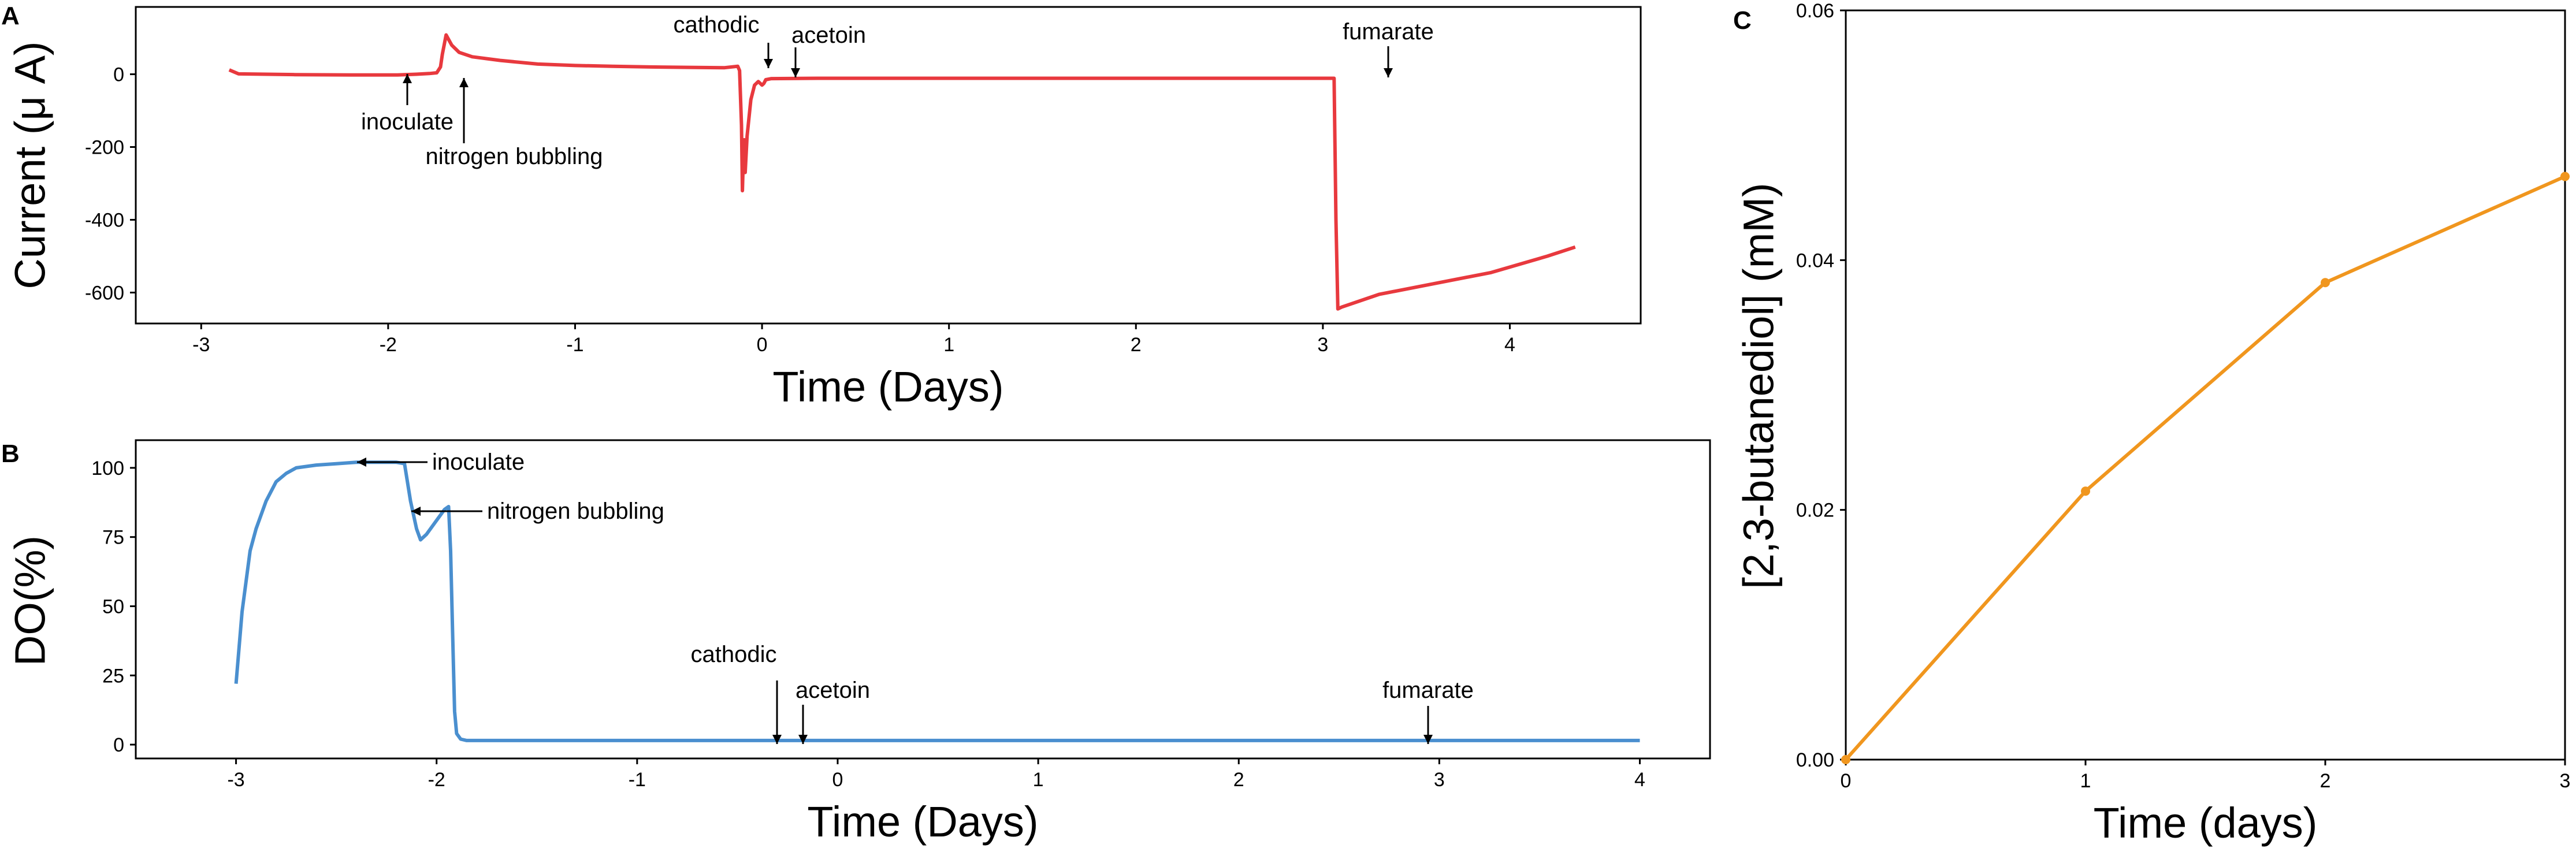 This screenshot has width=2576, height=848. Describe the element at coordinates (104, 148) in the screenshot. I see `y-tick-label: -200` at that location.